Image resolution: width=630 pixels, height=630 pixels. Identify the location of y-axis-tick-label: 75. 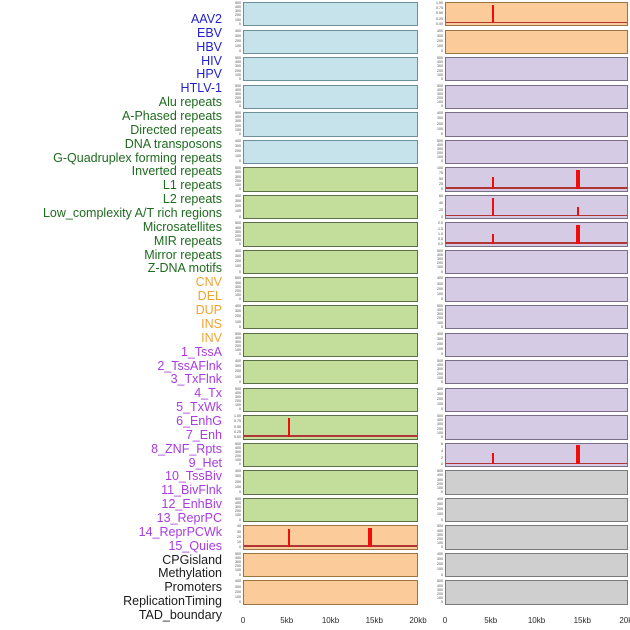
(441, 173).